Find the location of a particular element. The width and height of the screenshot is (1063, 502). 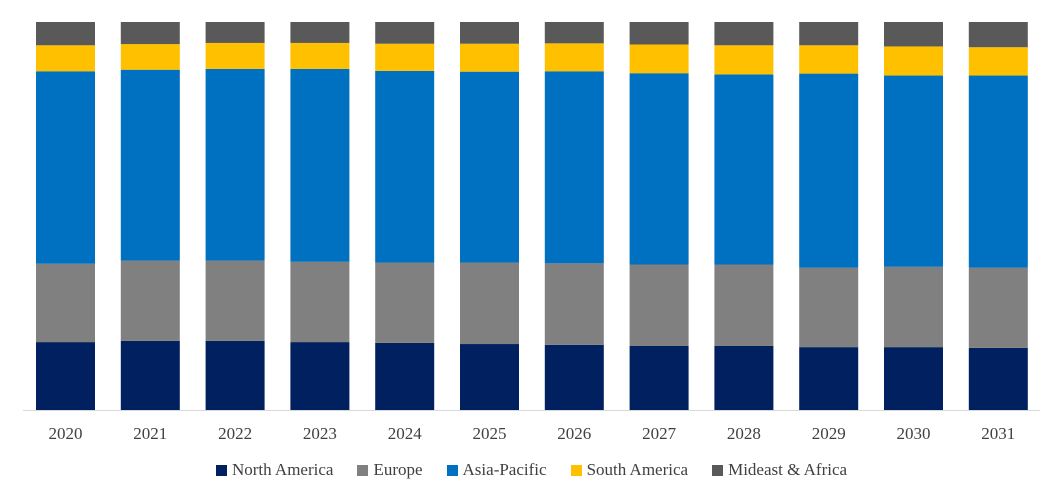

bar-2031-north-america is located at coordinates (998, 378).